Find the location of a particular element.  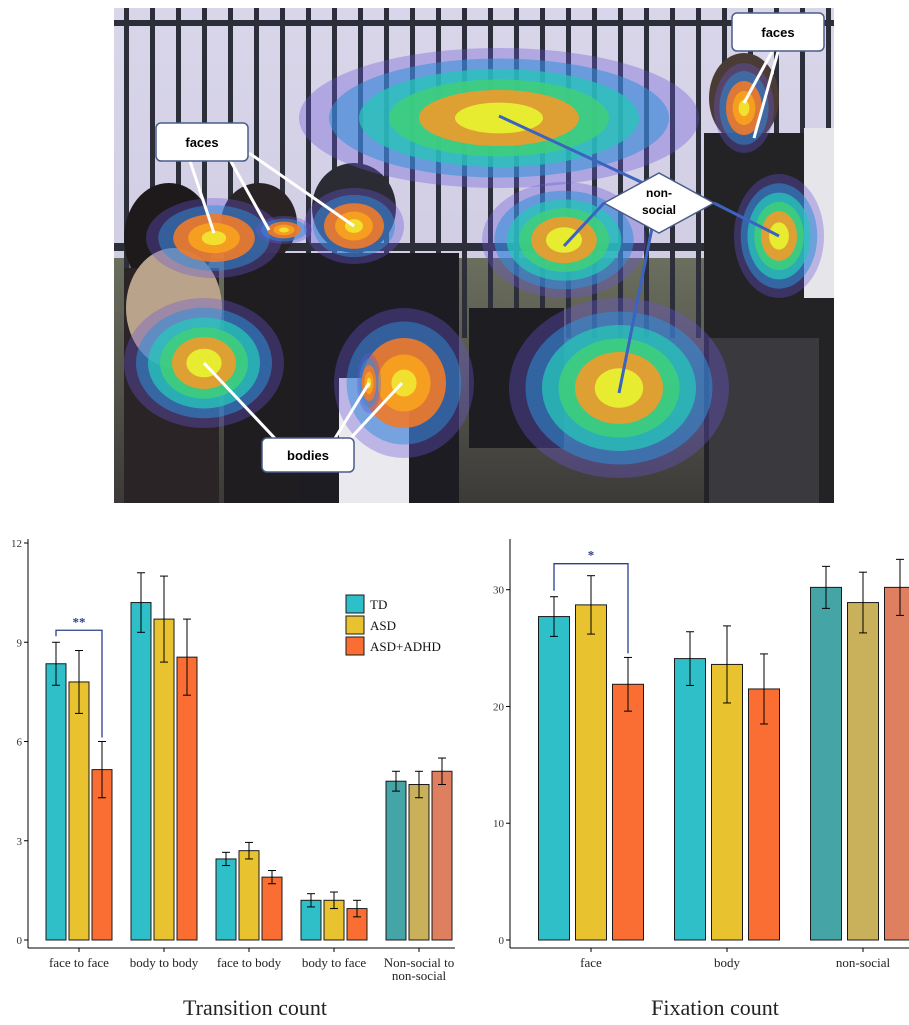

transition-x-tick-label: body to body is located at coordinates (164, 962).